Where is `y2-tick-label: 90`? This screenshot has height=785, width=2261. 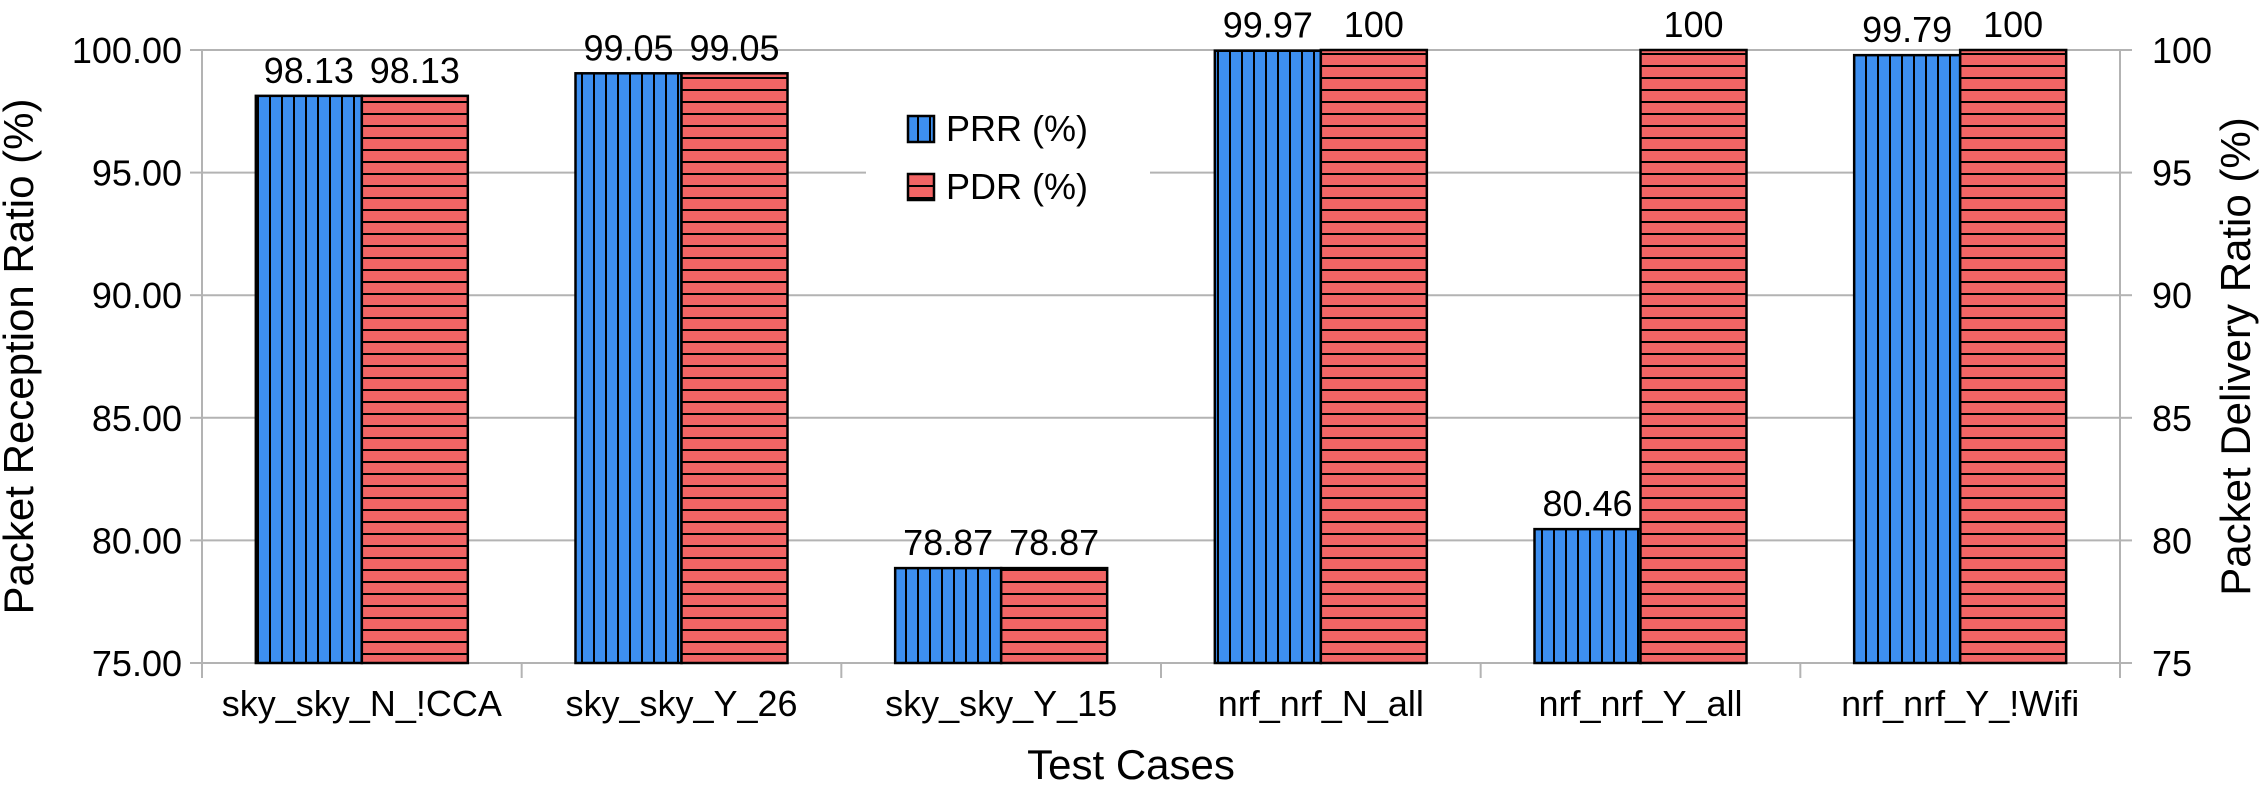
y2-tick-label: 90 is located at coordinates (2172, 295).